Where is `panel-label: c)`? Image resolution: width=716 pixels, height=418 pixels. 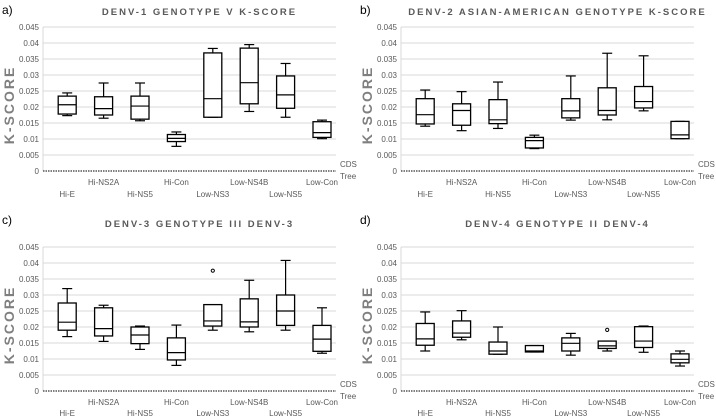
panel-label: c) is located at coordinates (7, 220).